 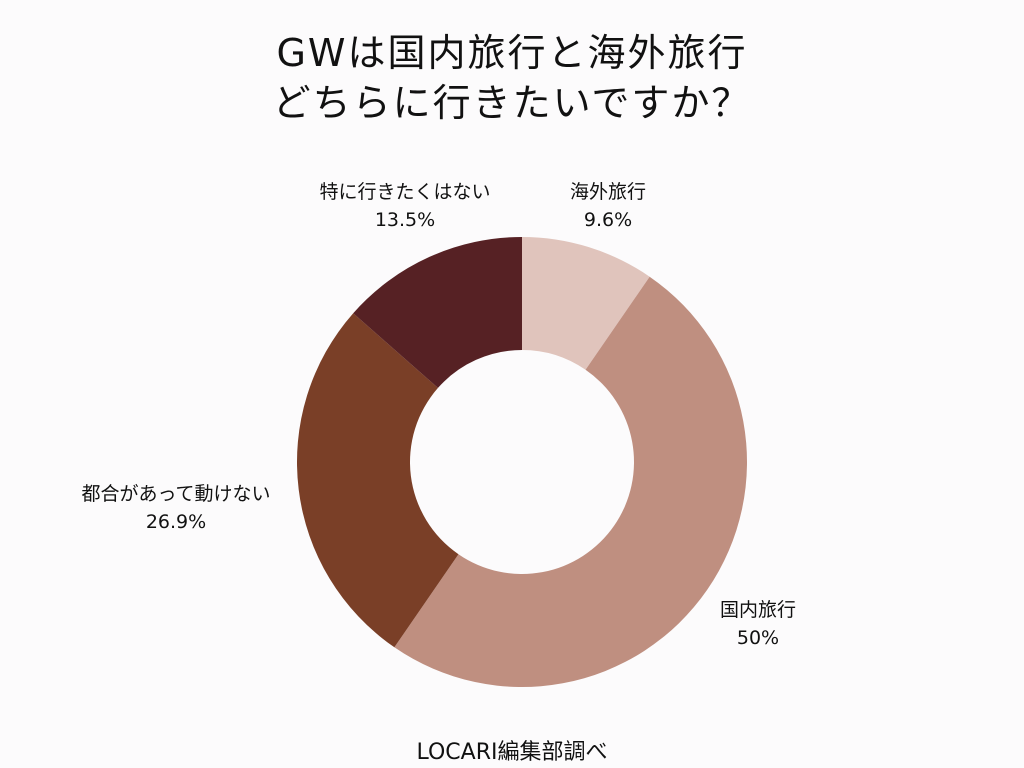 What do you see at coordinates (758, 638) in the screenshot?
I see `label-value: 50%` at bounding box center [758, 638].